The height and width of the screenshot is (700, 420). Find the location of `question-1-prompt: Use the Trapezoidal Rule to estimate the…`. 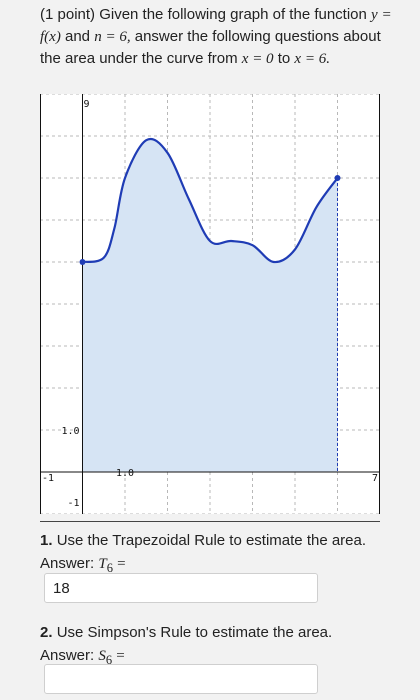

question-1-prompt: Use the Trapezoidal Rule to estimate the… is located at coordinates (211, 540).